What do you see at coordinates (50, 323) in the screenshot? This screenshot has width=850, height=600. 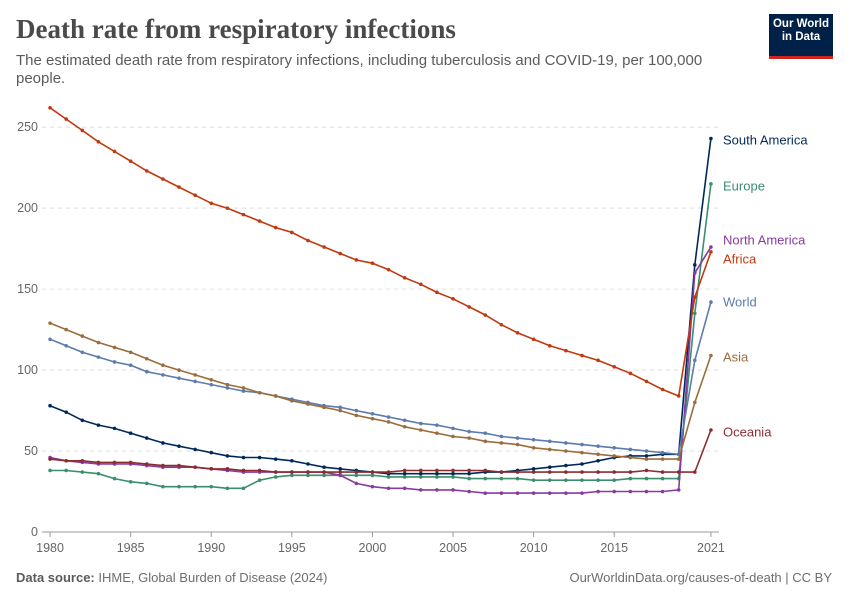 I see `data-point-asia-1980` at bounding box center [50, 323].